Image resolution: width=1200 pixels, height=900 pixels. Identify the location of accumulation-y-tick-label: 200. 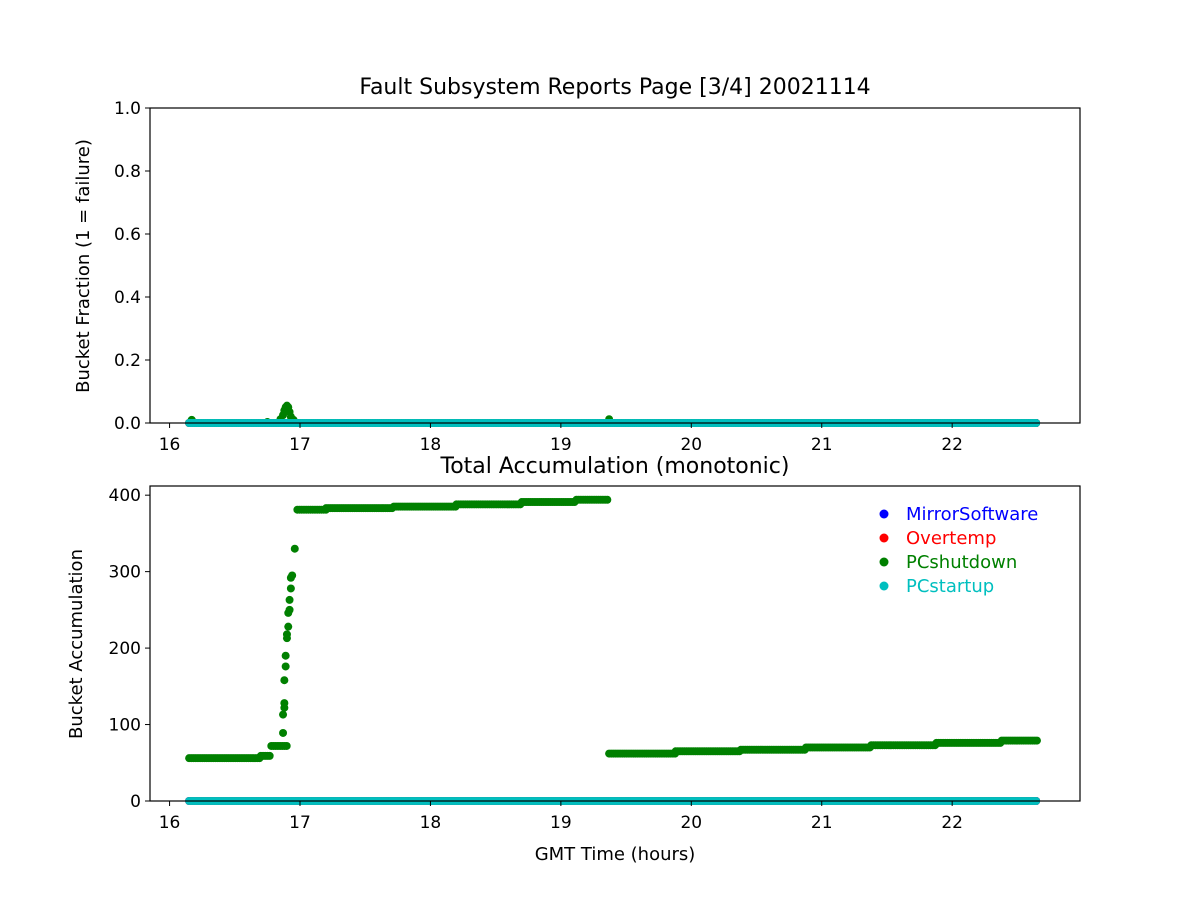
(125, 649).